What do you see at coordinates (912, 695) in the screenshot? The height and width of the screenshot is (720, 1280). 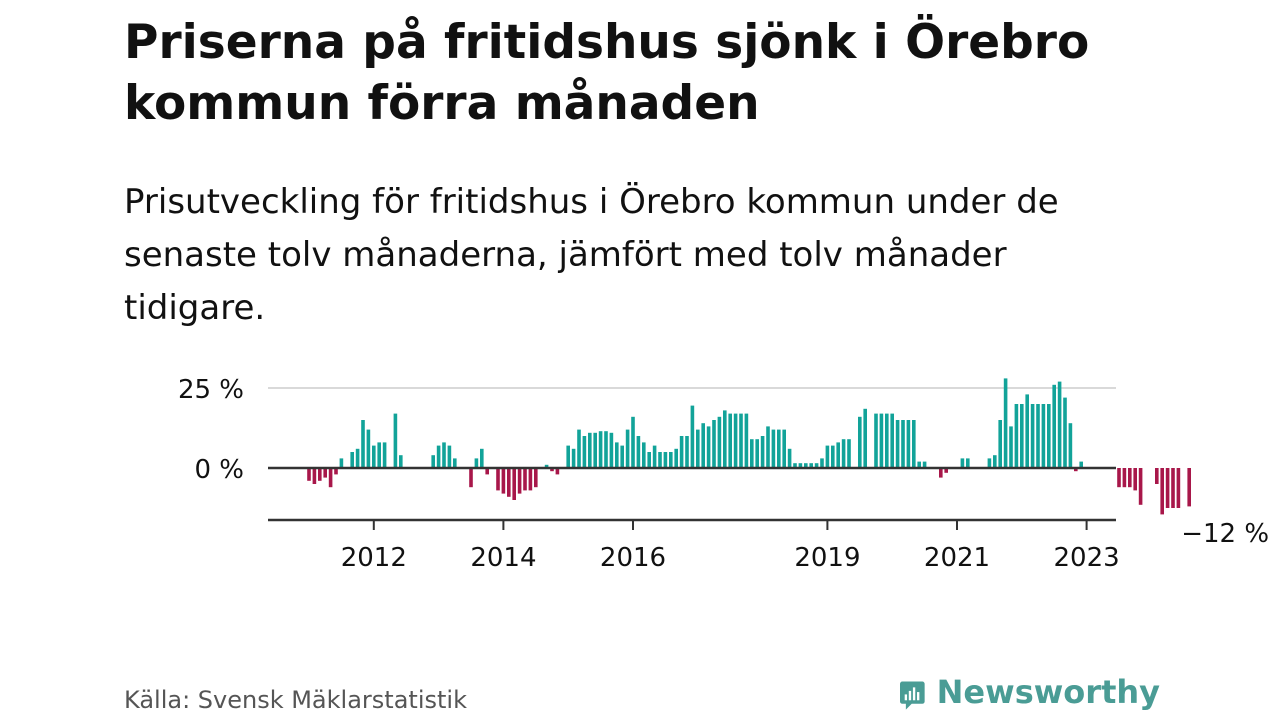 I see `newsworthy-logo-icon` at bounding box center [912, 695].